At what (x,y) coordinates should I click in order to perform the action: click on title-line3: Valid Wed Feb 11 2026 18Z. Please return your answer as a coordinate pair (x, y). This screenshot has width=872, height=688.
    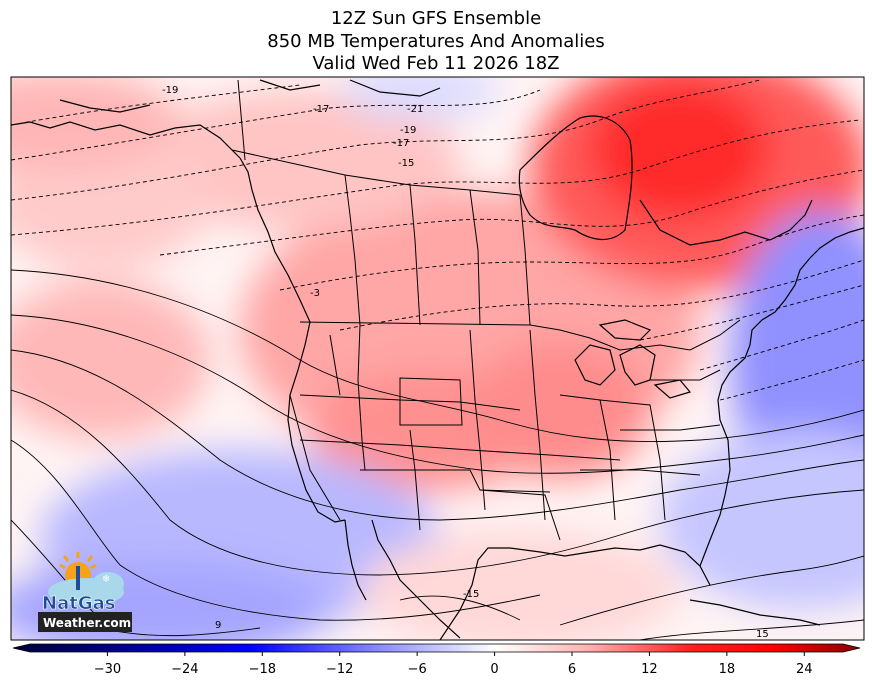
    Looking at the image, I should click on (436, 63).